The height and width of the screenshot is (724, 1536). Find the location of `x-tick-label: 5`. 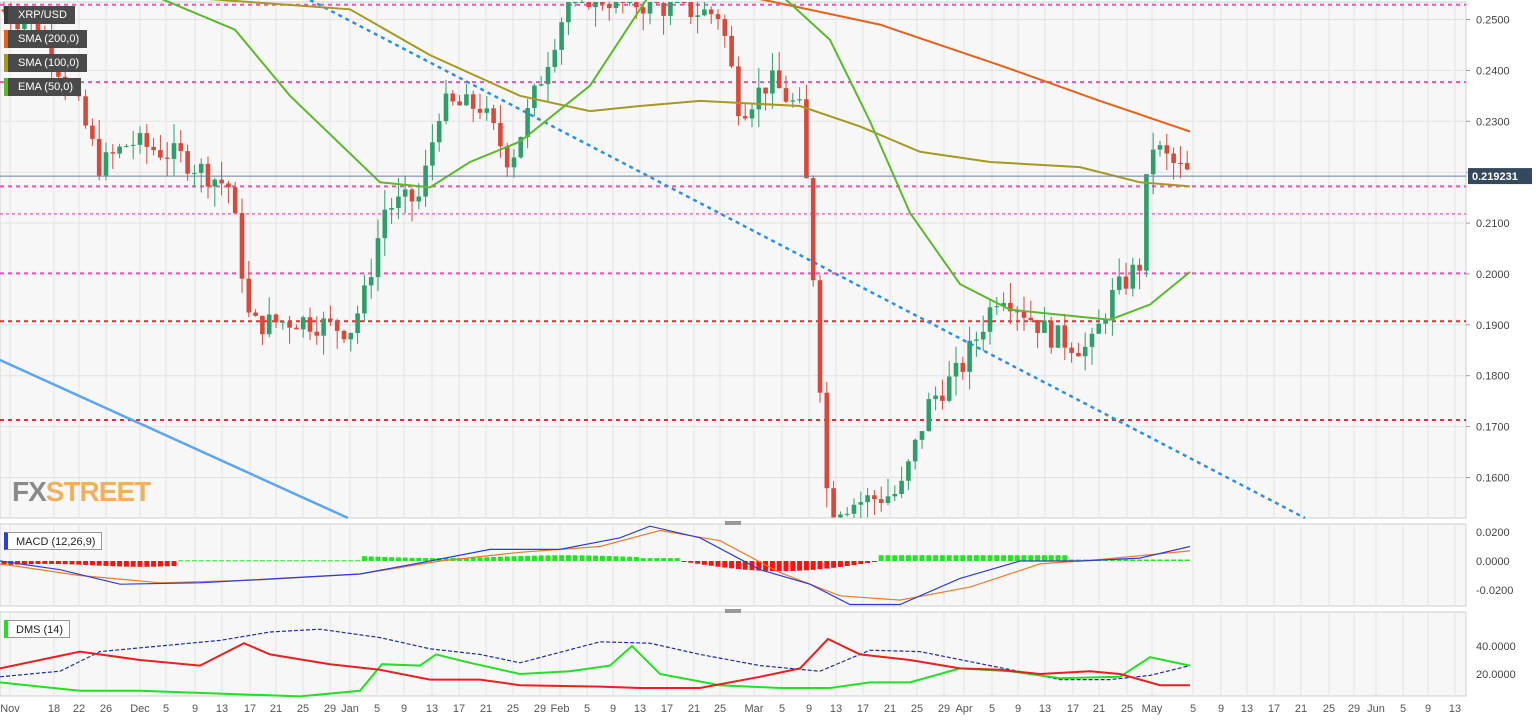

x-tick-label: 5 is located at coordinates (587, 709).